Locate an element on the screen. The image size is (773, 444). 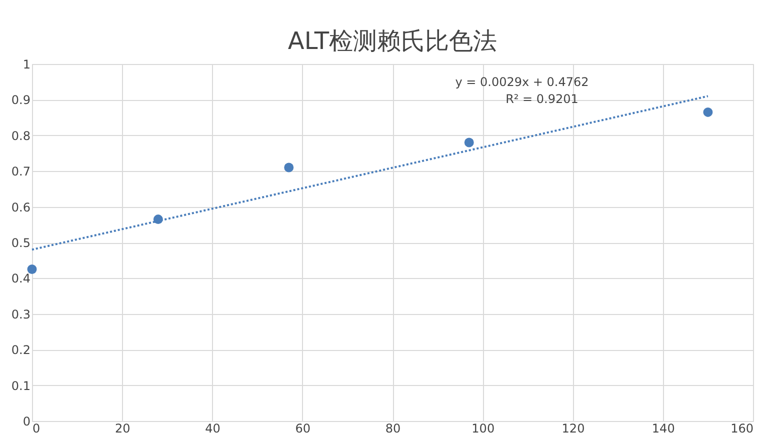
y-tick-label: 0.1 is located at coordinates (20, 385).